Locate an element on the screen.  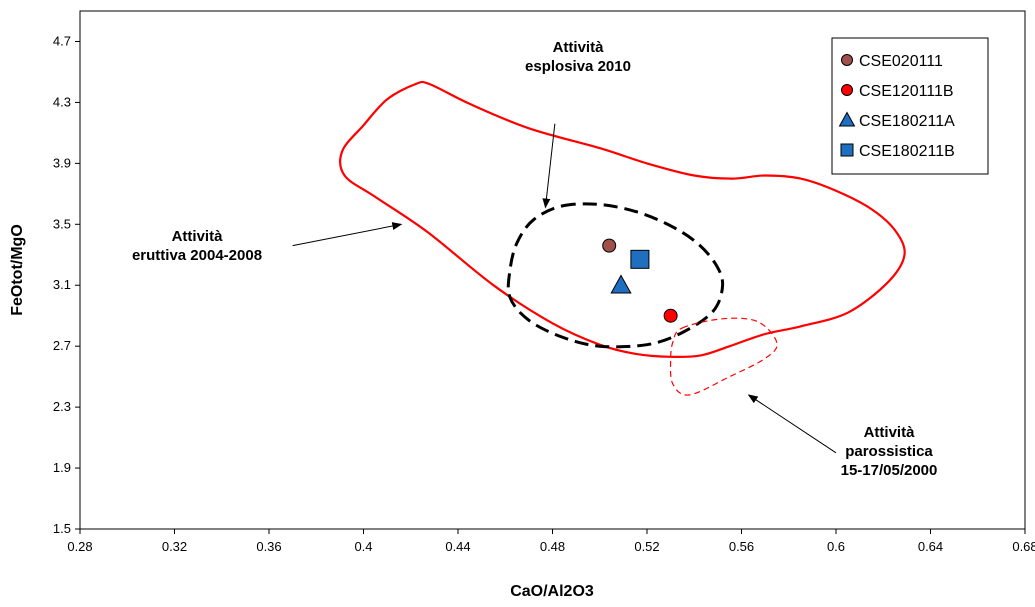
legend-marker-cse180211a is located at coordinates (847, 119).